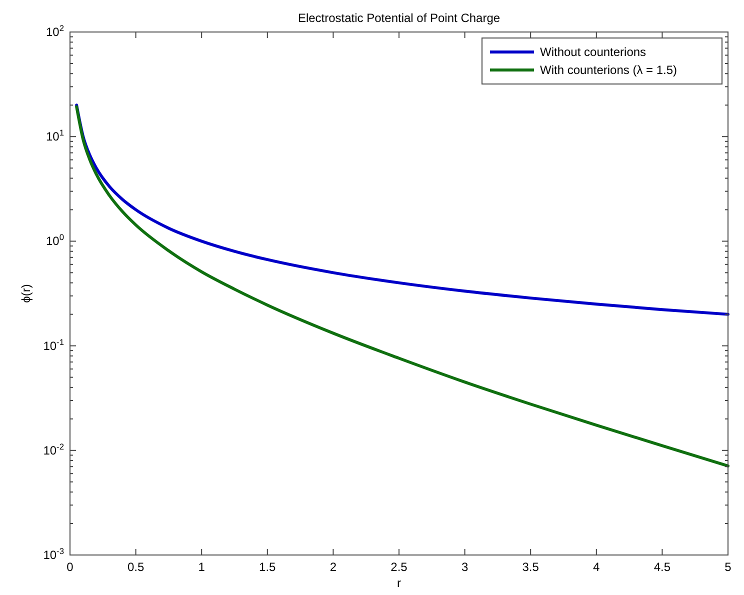 The image size is (744, 595). I want to click on x-tick-label: 1, so click(202, 567).